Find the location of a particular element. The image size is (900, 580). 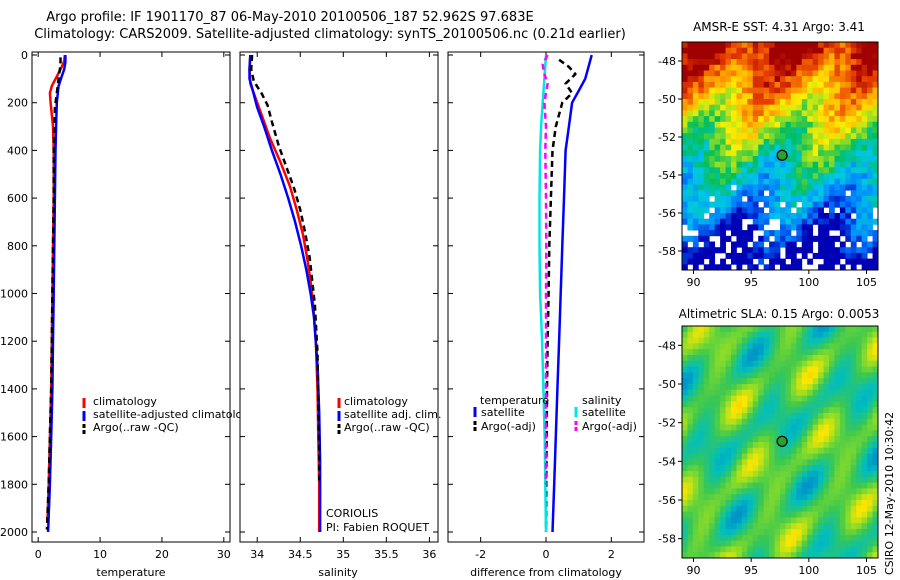

temperature-xlabel: temperature is located at coordinates (130, 572).